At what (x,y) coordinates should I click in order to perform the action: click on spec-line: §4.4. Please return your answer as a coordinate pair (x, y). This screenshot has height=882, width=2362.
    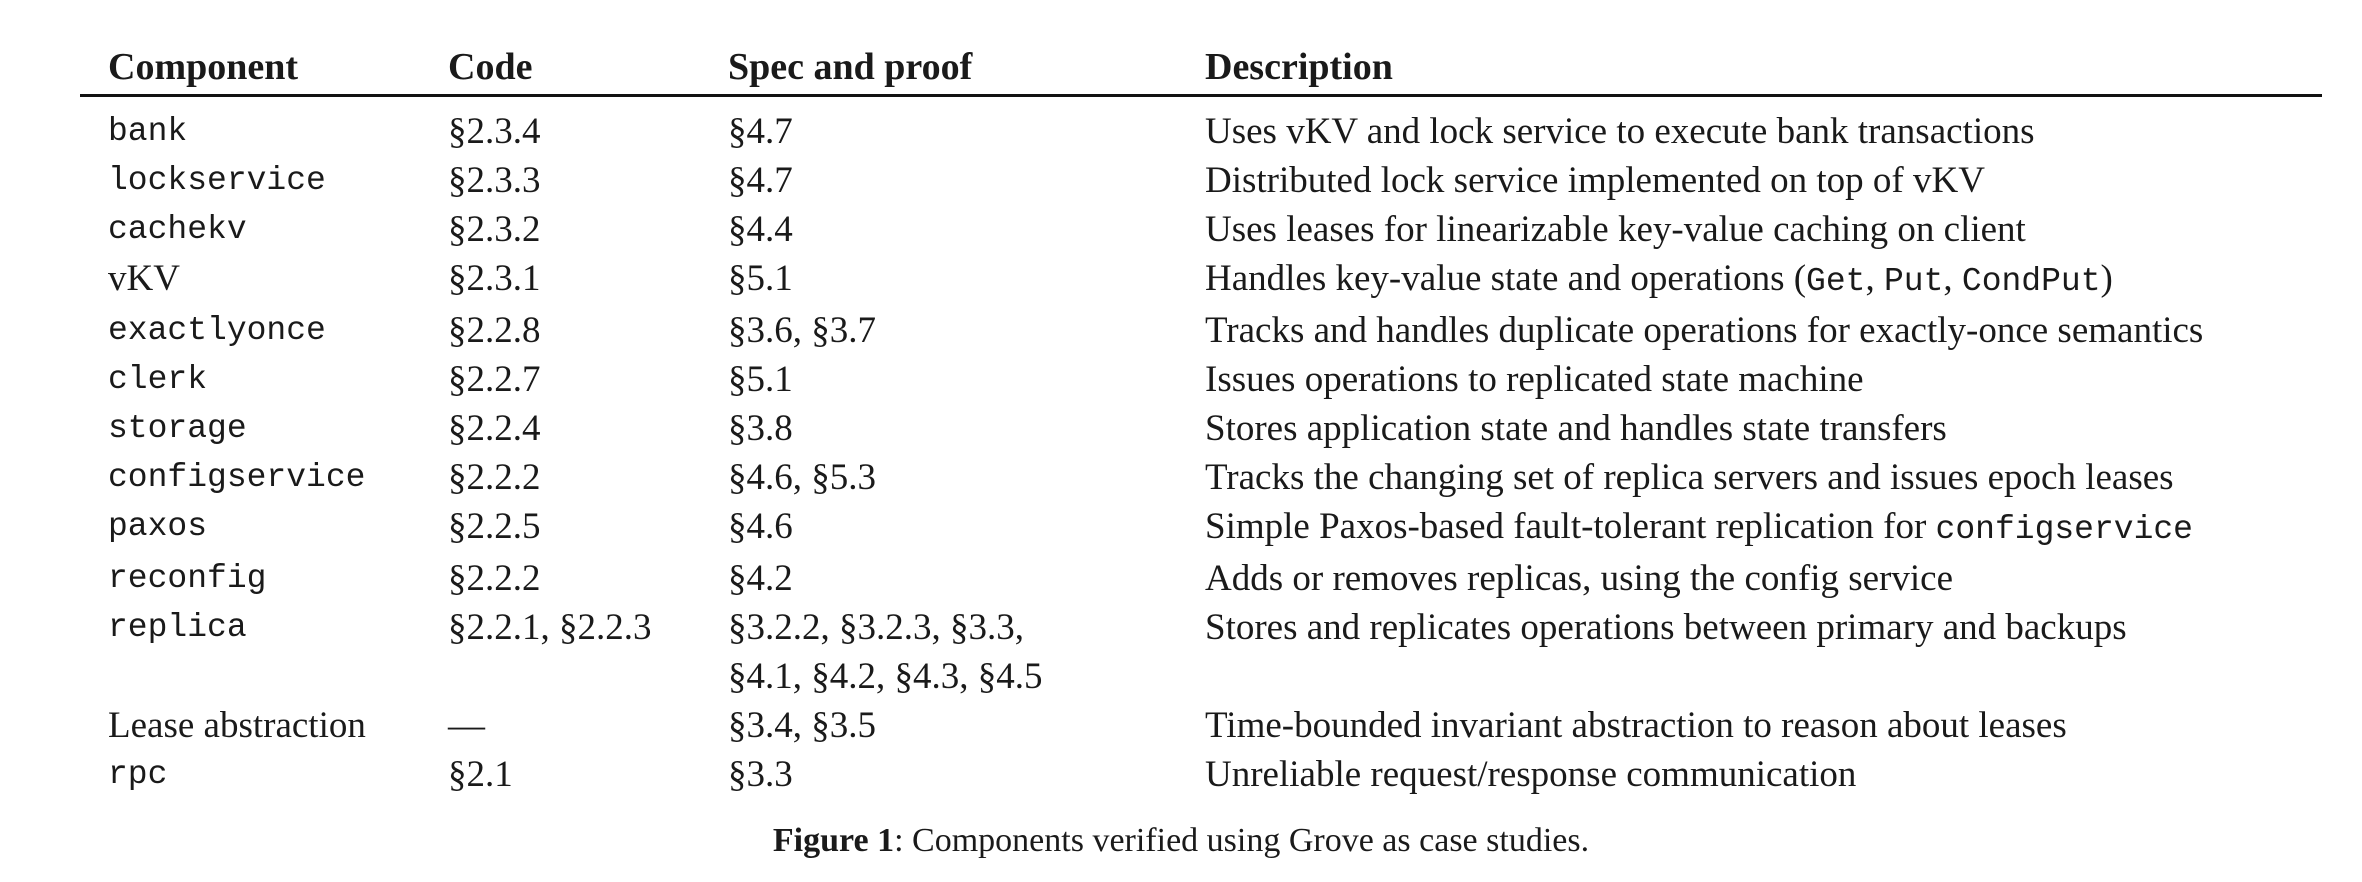
    Looking at the image, I should click on (760, 229).